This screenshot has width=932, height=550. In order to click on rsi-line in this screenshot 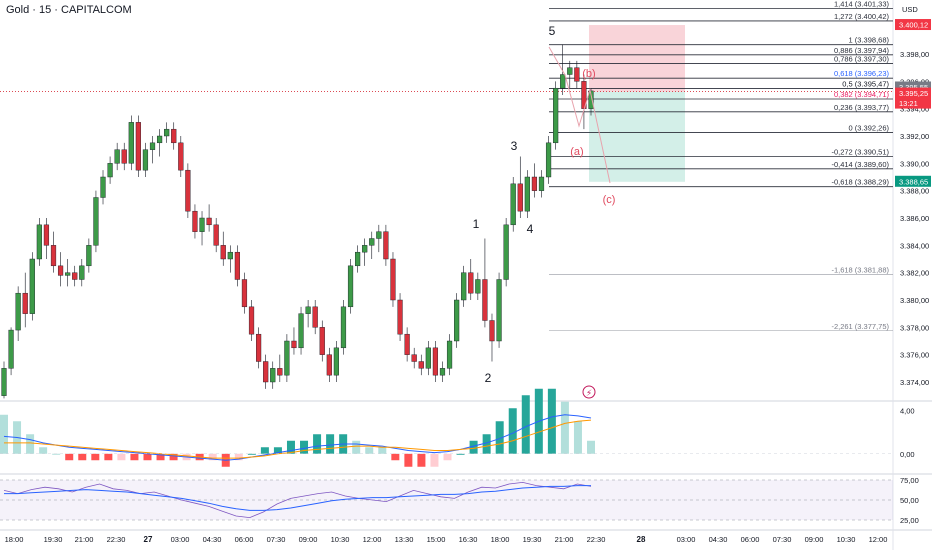, I will do `click(297, 500)`.